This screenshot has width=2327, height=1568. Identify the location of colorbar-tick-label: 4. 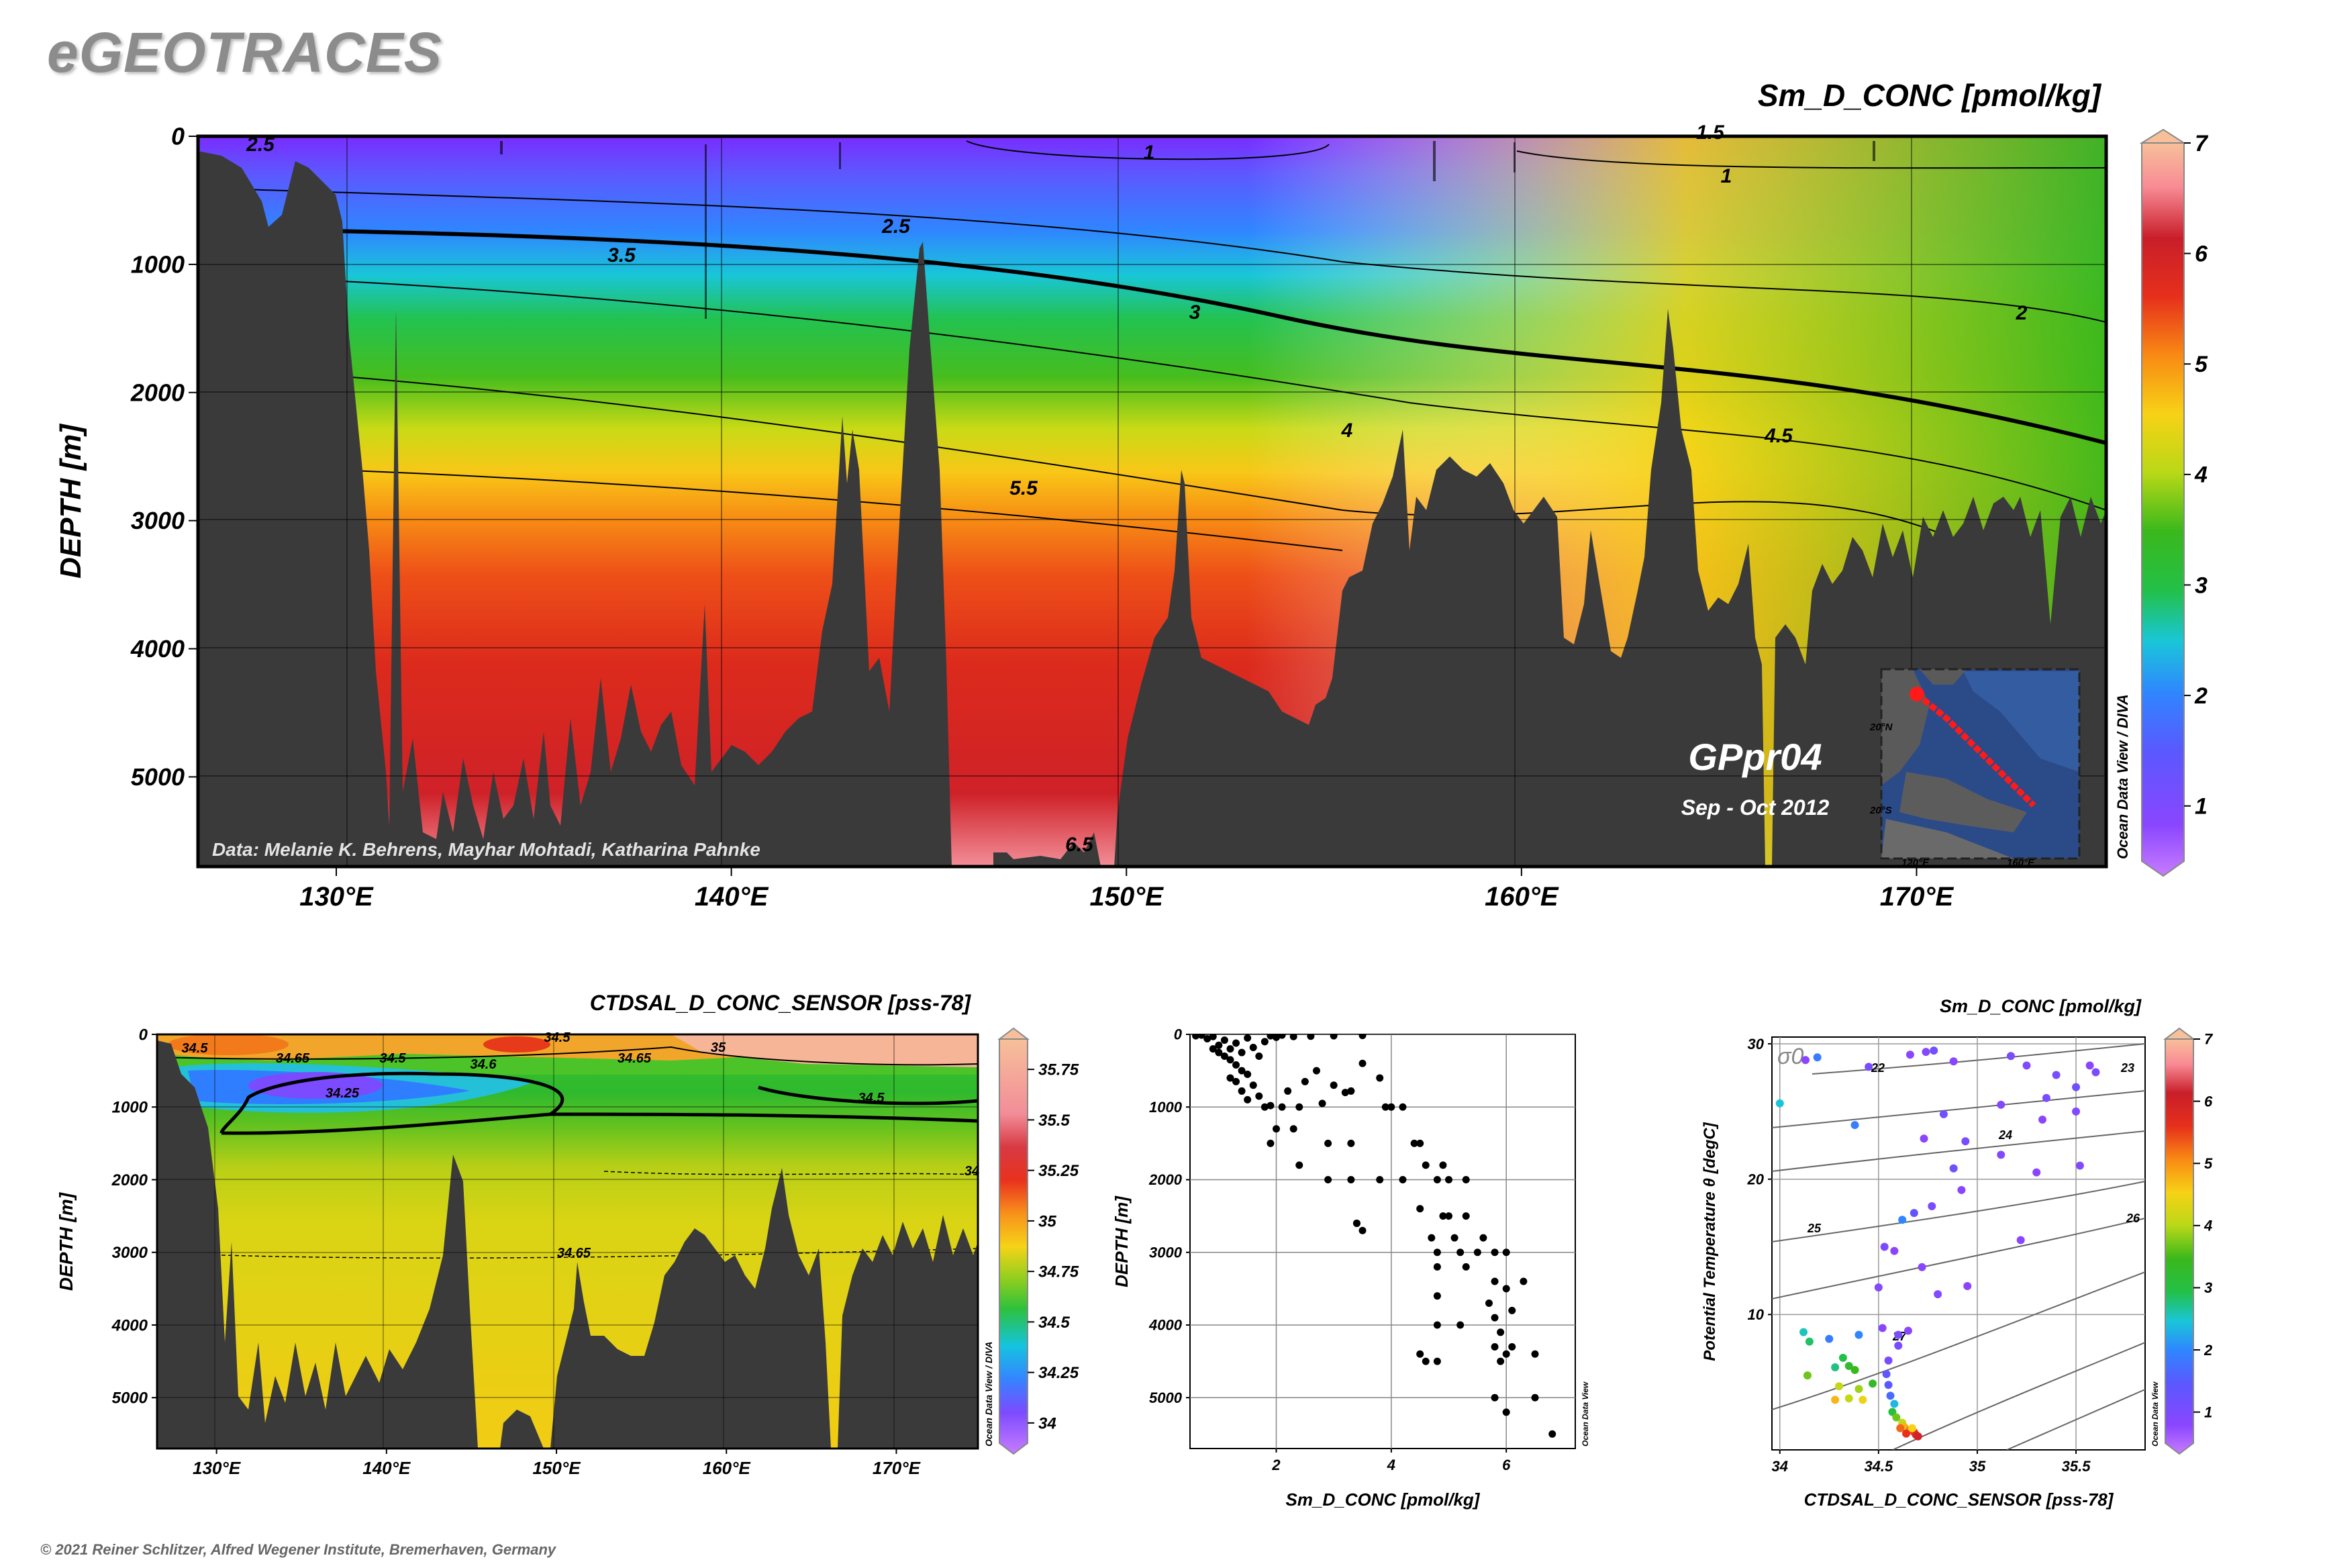
(2201, 475).